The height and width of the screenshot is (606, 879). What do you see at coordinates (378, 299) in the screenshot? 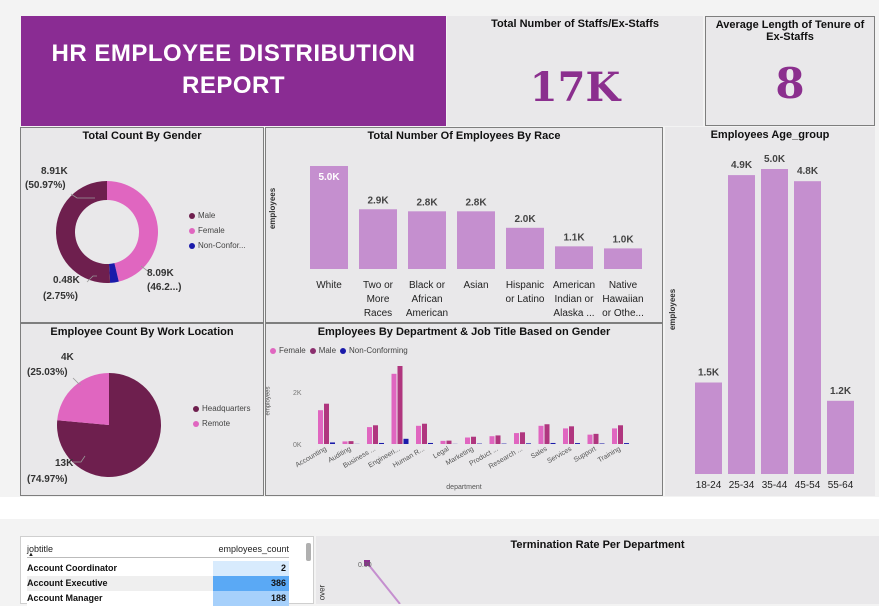
I see `race-category-label: More` at bounding box center [378, 299].